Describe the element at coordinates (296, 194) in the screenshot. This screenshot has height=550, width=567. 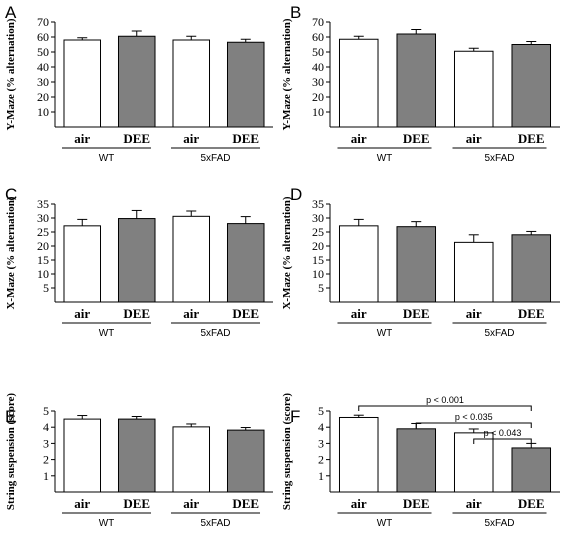
I see `panel-letter: D` at that location.